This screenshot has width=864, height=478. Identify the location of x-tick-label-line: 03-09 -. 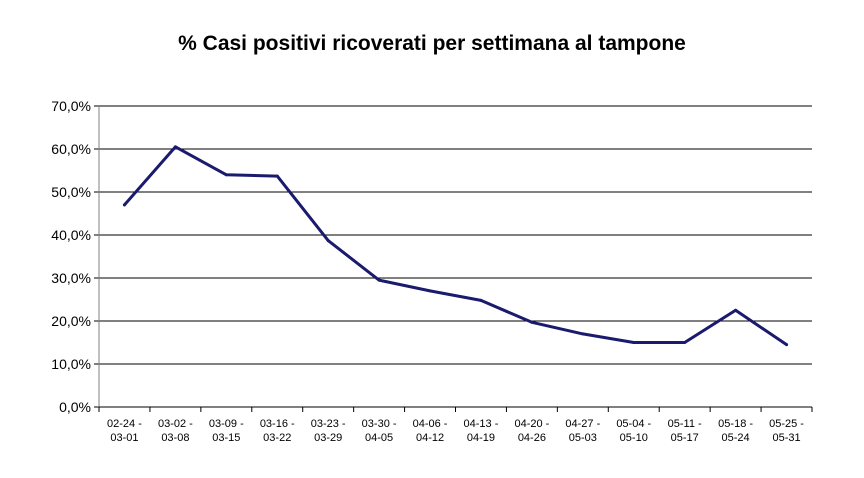
(226, 424).